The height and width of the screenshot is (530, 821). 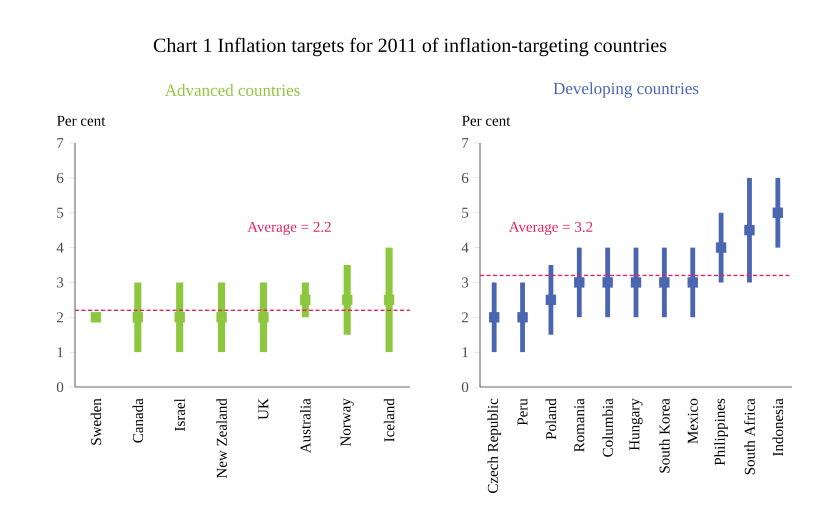 I want to click on x-tick-label: Poland, so click(x=551, y=419).